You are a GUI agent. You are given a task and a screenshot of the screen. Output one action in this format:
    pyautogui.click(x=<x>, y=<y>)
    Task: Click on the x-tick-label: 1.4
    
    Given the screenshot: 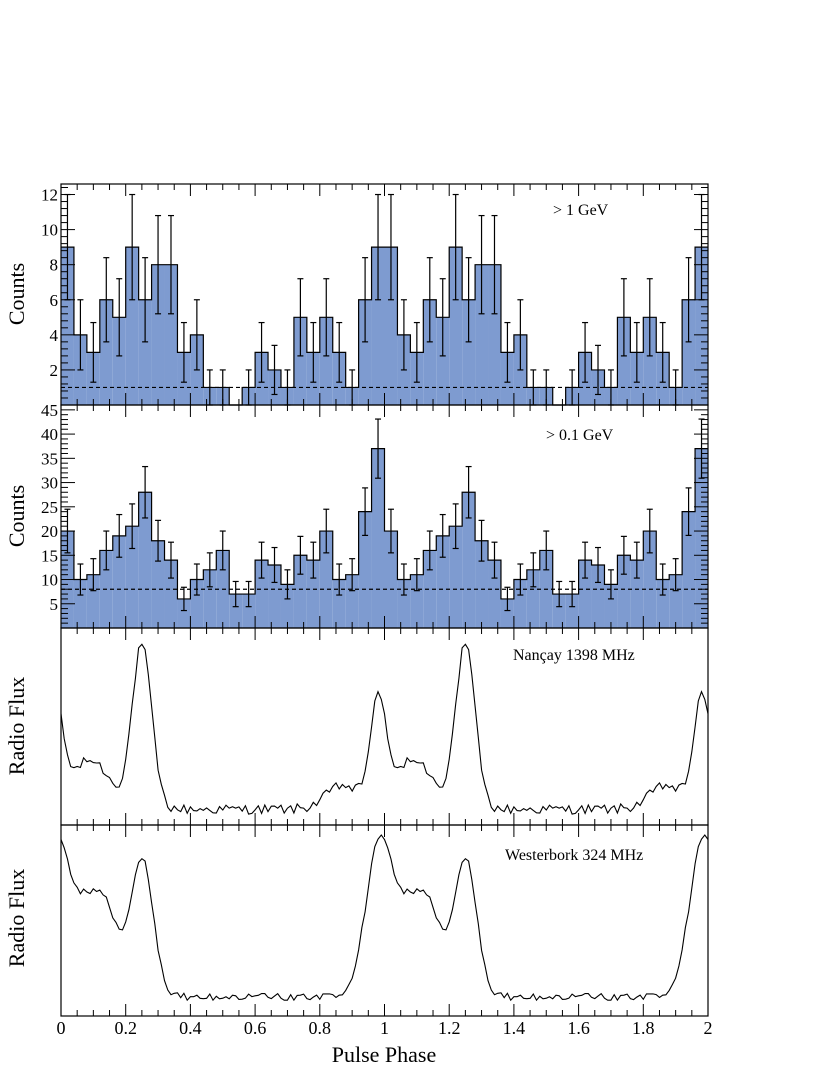 What is the action you would take?
    pyautogui.click(x=514, y=1028)
    